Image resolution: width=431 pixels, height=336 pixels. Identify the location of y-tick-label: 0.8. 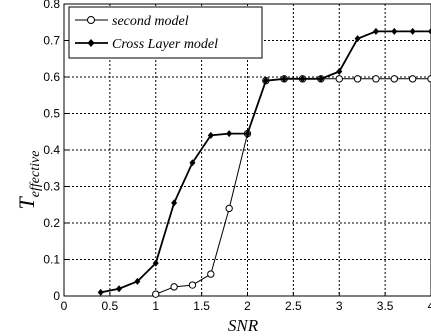
(51, 5).